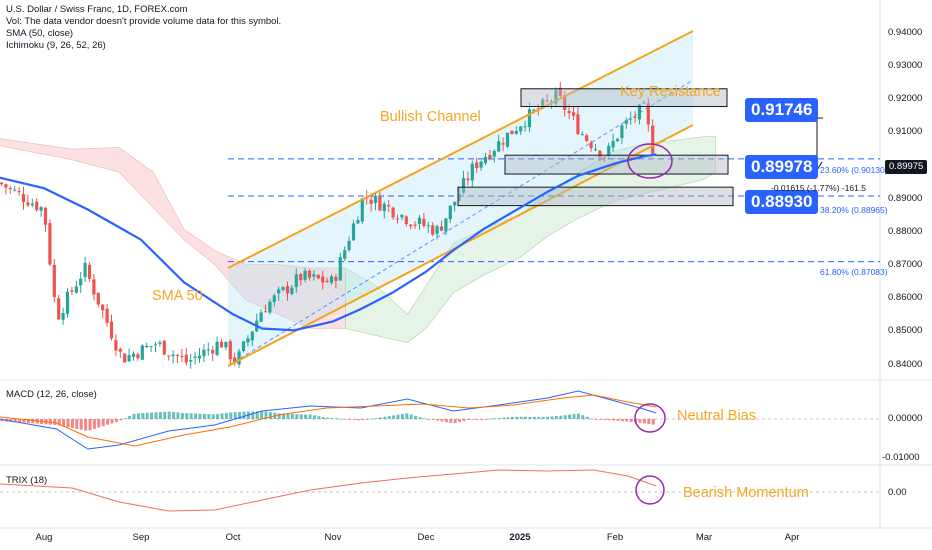 The width and height of the screenshot is (932, 550). I want to click on x-tick-sep: Sep, so click(141, 537).